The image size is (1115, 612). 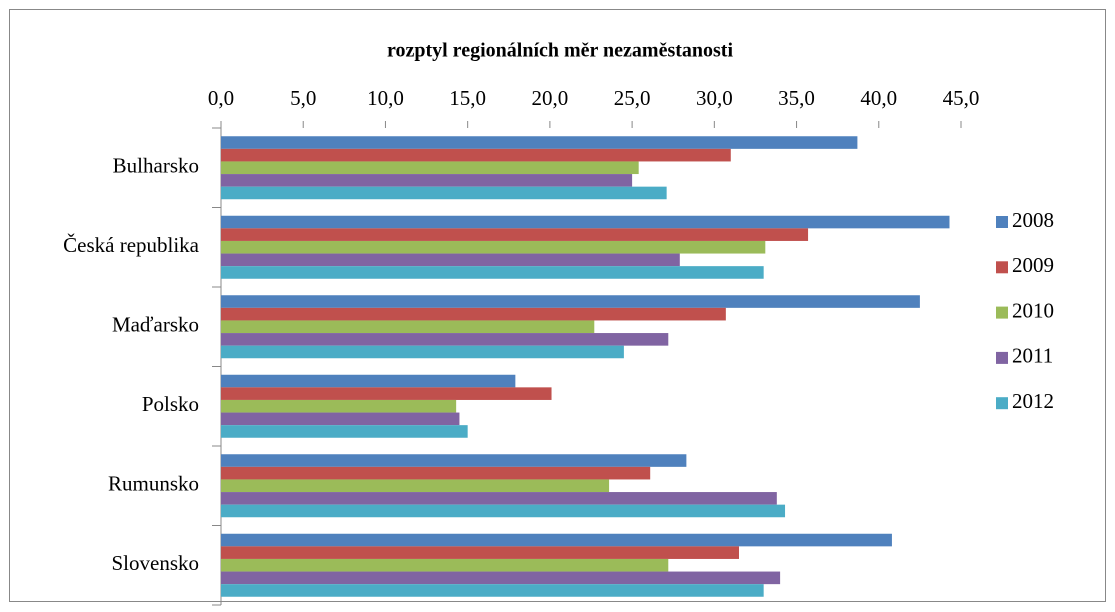 I want to click on x-tick-label: 45,0, so click(x=961, y=98).